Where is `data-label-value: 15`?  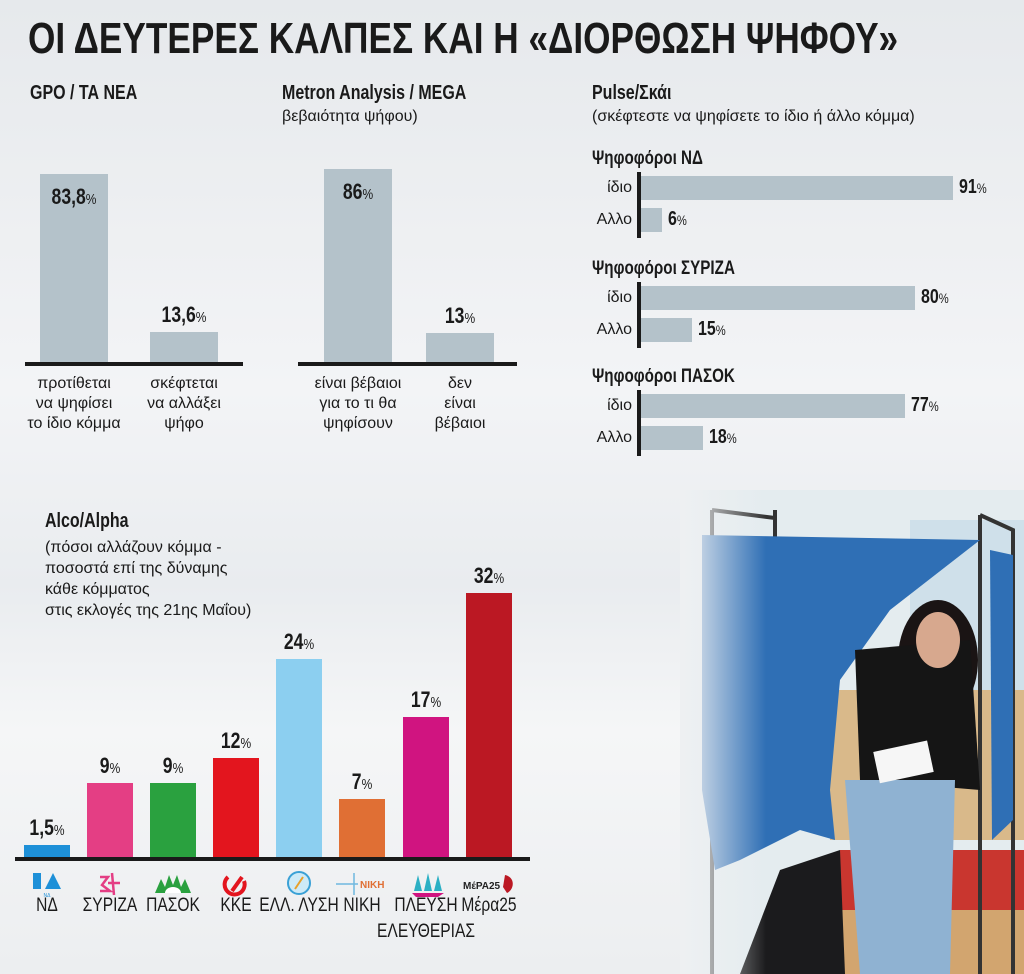 data-label-value: 15 is located at coordinates (707, 329).